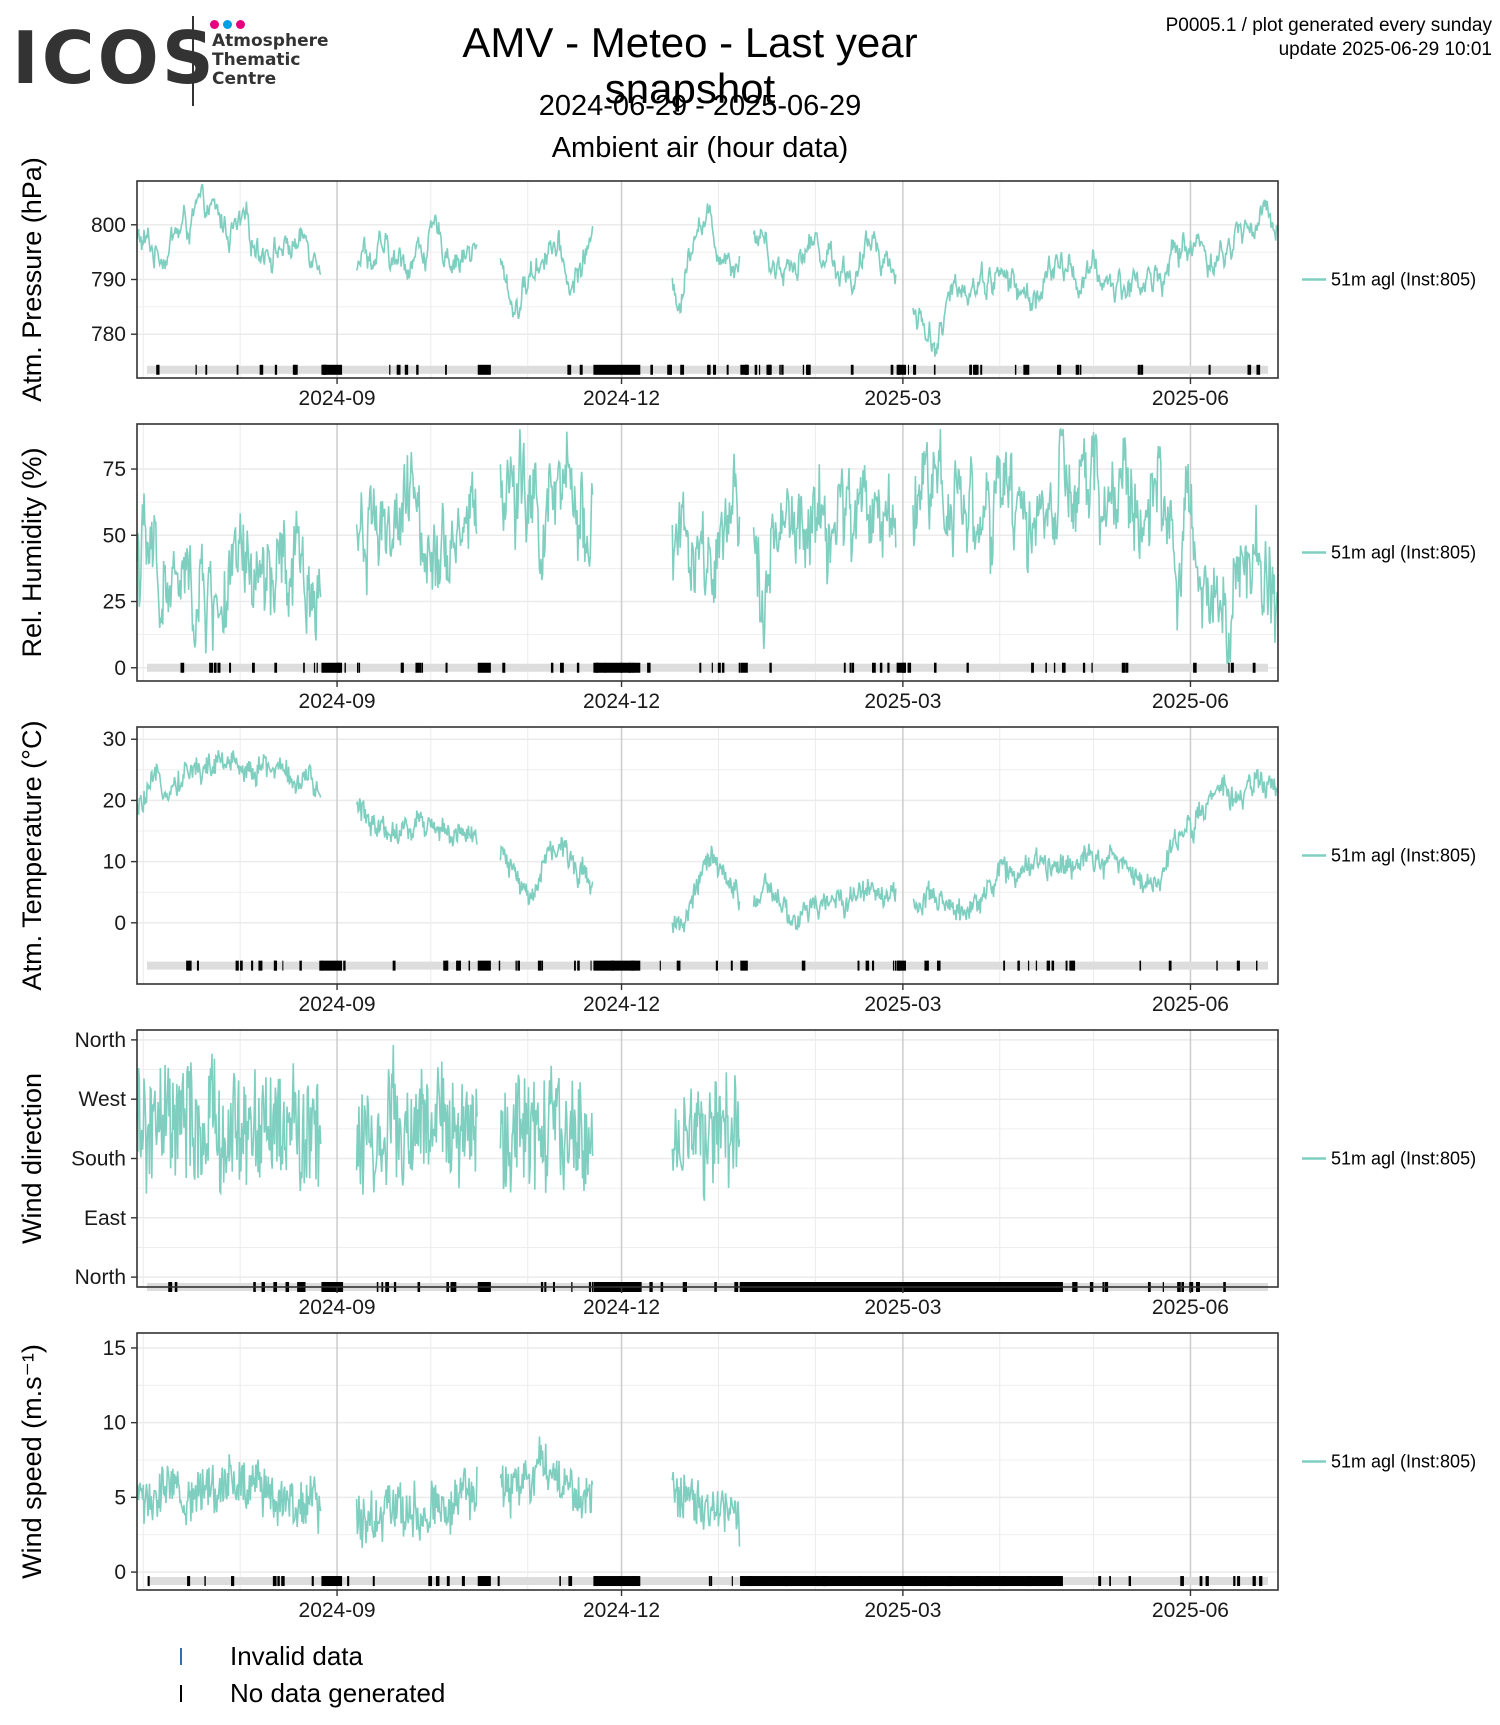  What do you see at coordinates (312, 1656) in the screenshot?
I see `legend-invalid-data: Invalid data` at bounding box center [312, 1656].